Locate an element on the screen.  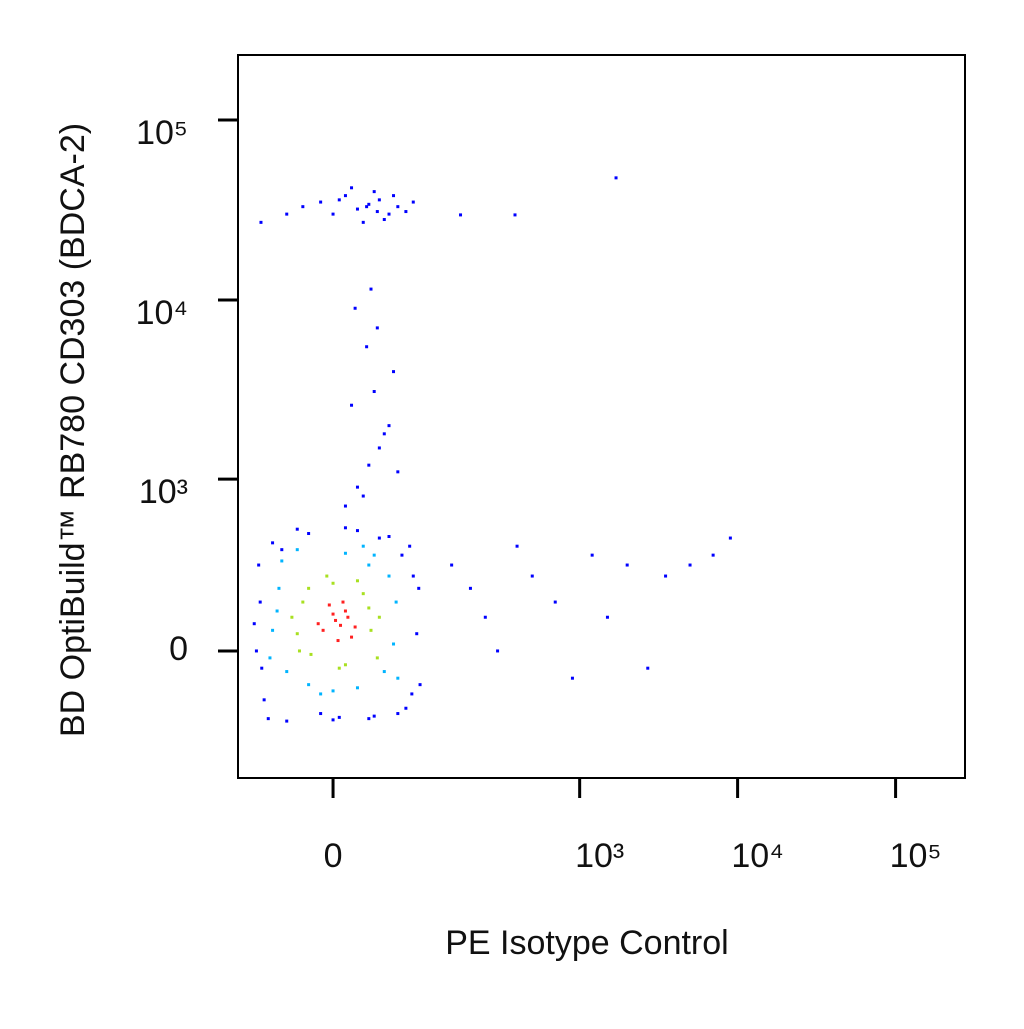
y-tick-label: 0 is located at coordinates (178, 649).